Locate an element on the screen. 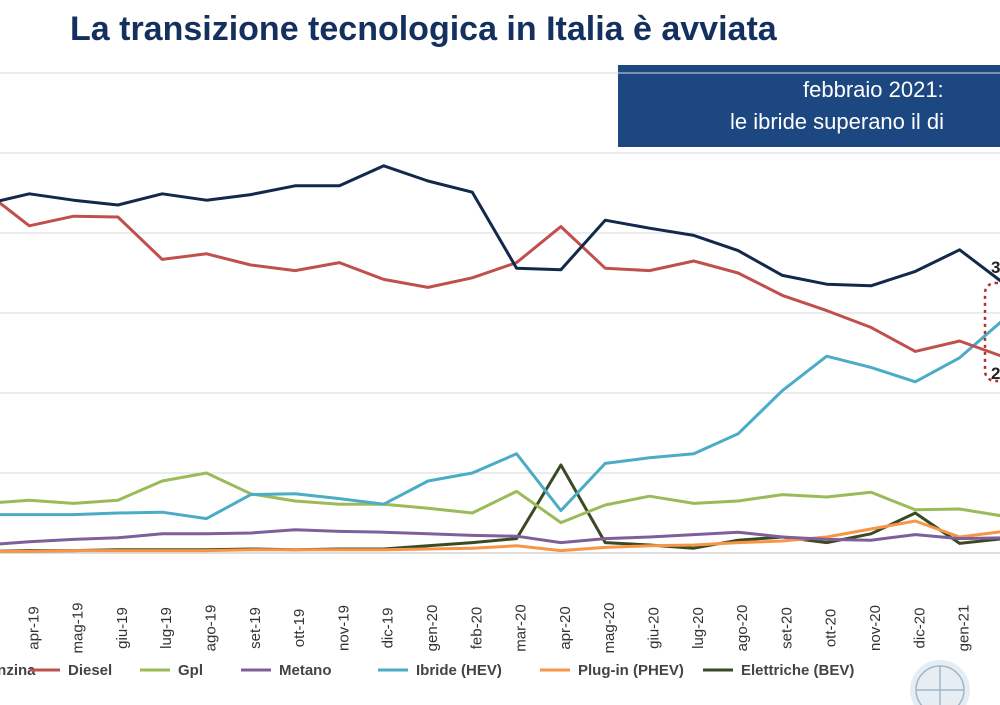  callout-line-1: febbraio 2021: is located at coordinates (873, 89).